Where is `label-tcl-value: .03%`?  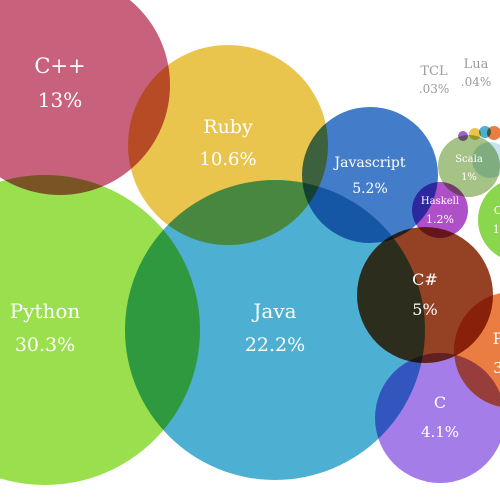
label-tcl-value: .03% is located at coordinates (434, 89).